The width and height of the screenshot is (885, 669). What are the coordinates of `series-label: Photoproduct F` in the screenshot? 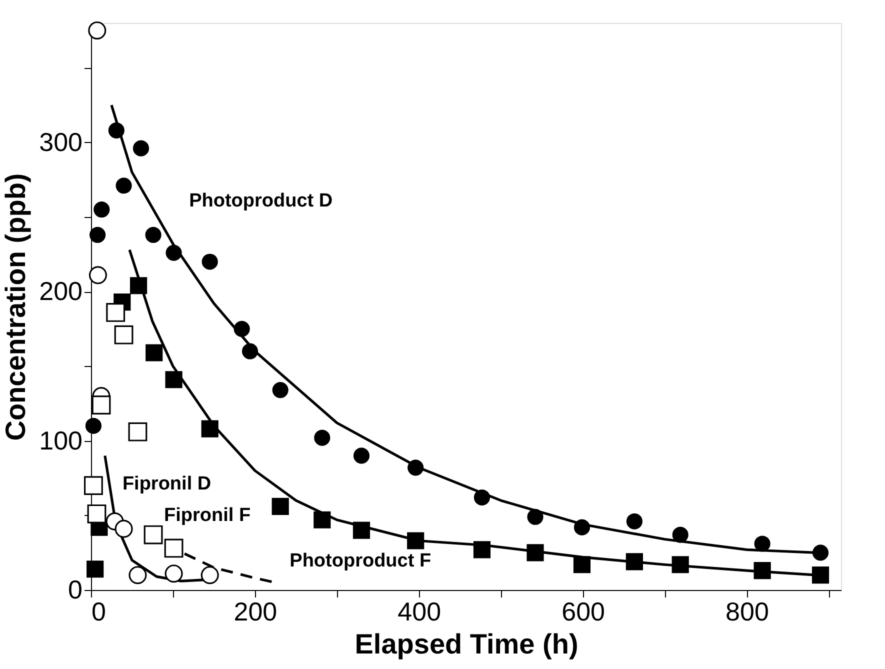 It's located at (361, 561).